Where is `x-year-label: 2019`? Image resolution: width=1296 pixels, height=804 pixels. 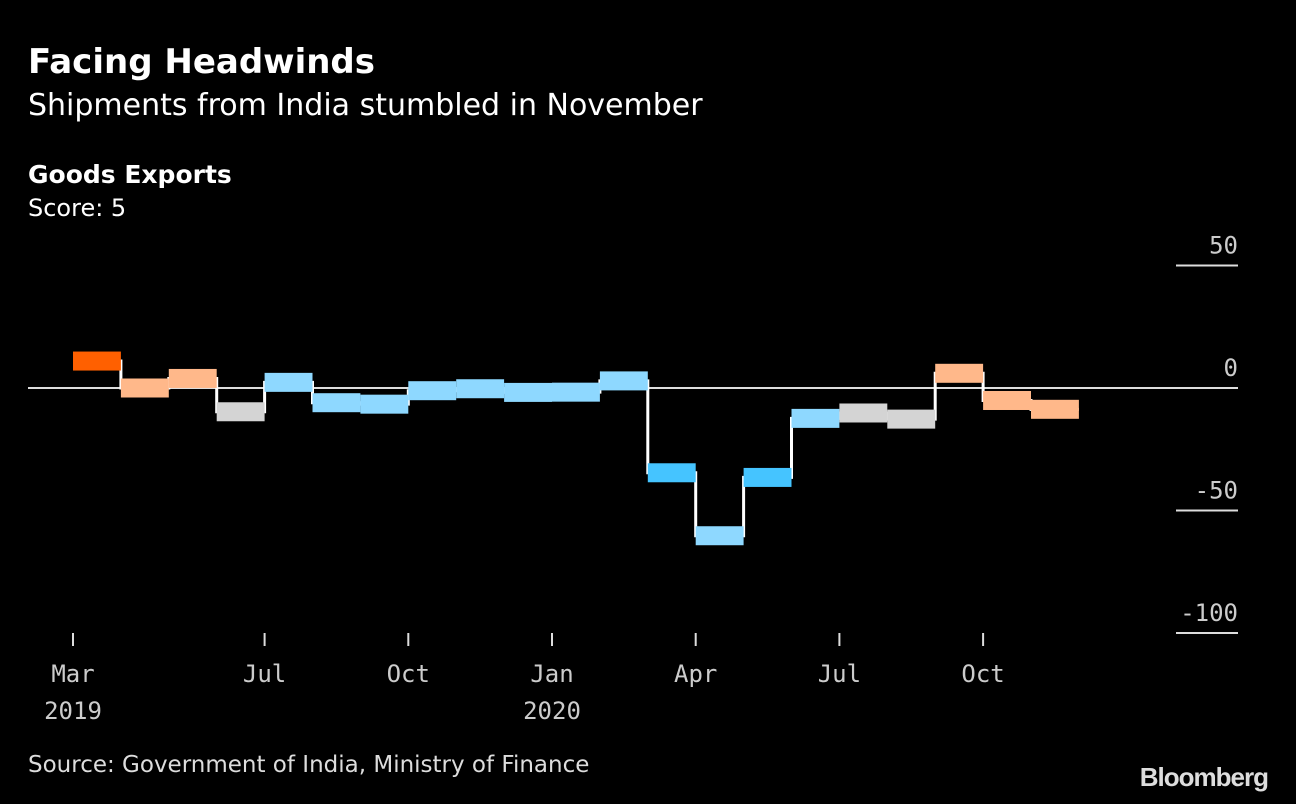
x-year-label: 2019 is located at coordinates (73, 711).